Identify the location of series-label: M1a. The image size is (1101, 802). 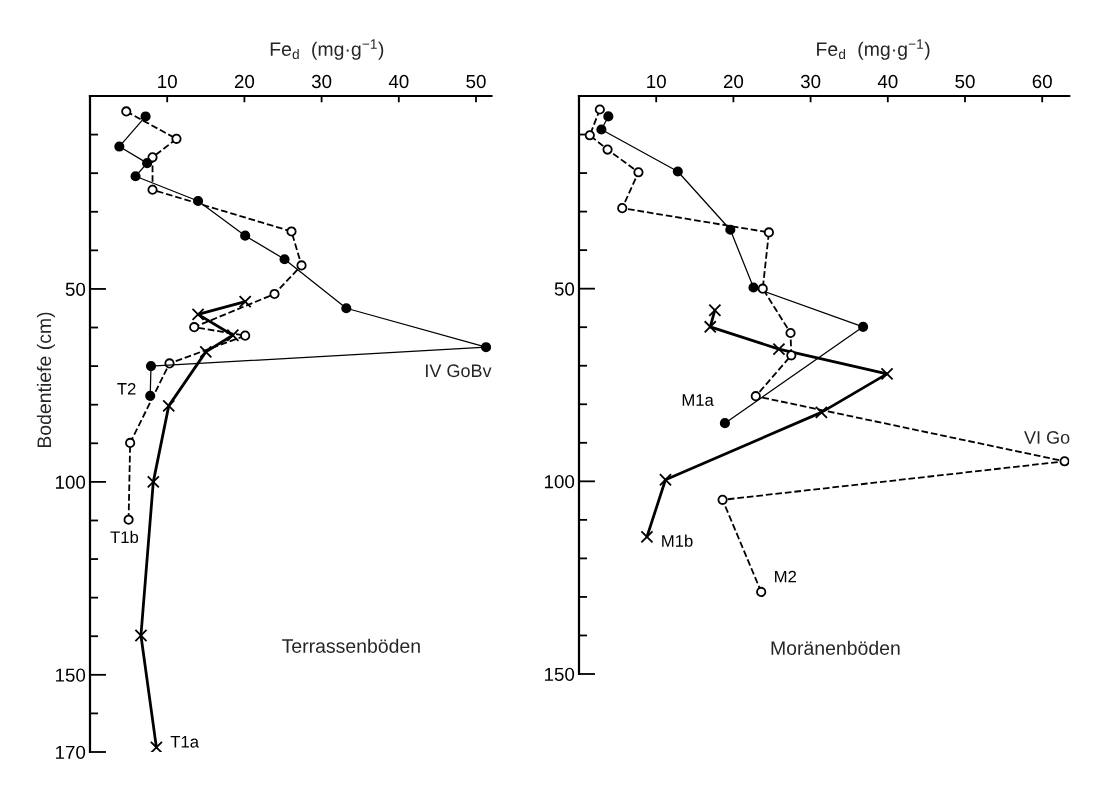
(698, 400).